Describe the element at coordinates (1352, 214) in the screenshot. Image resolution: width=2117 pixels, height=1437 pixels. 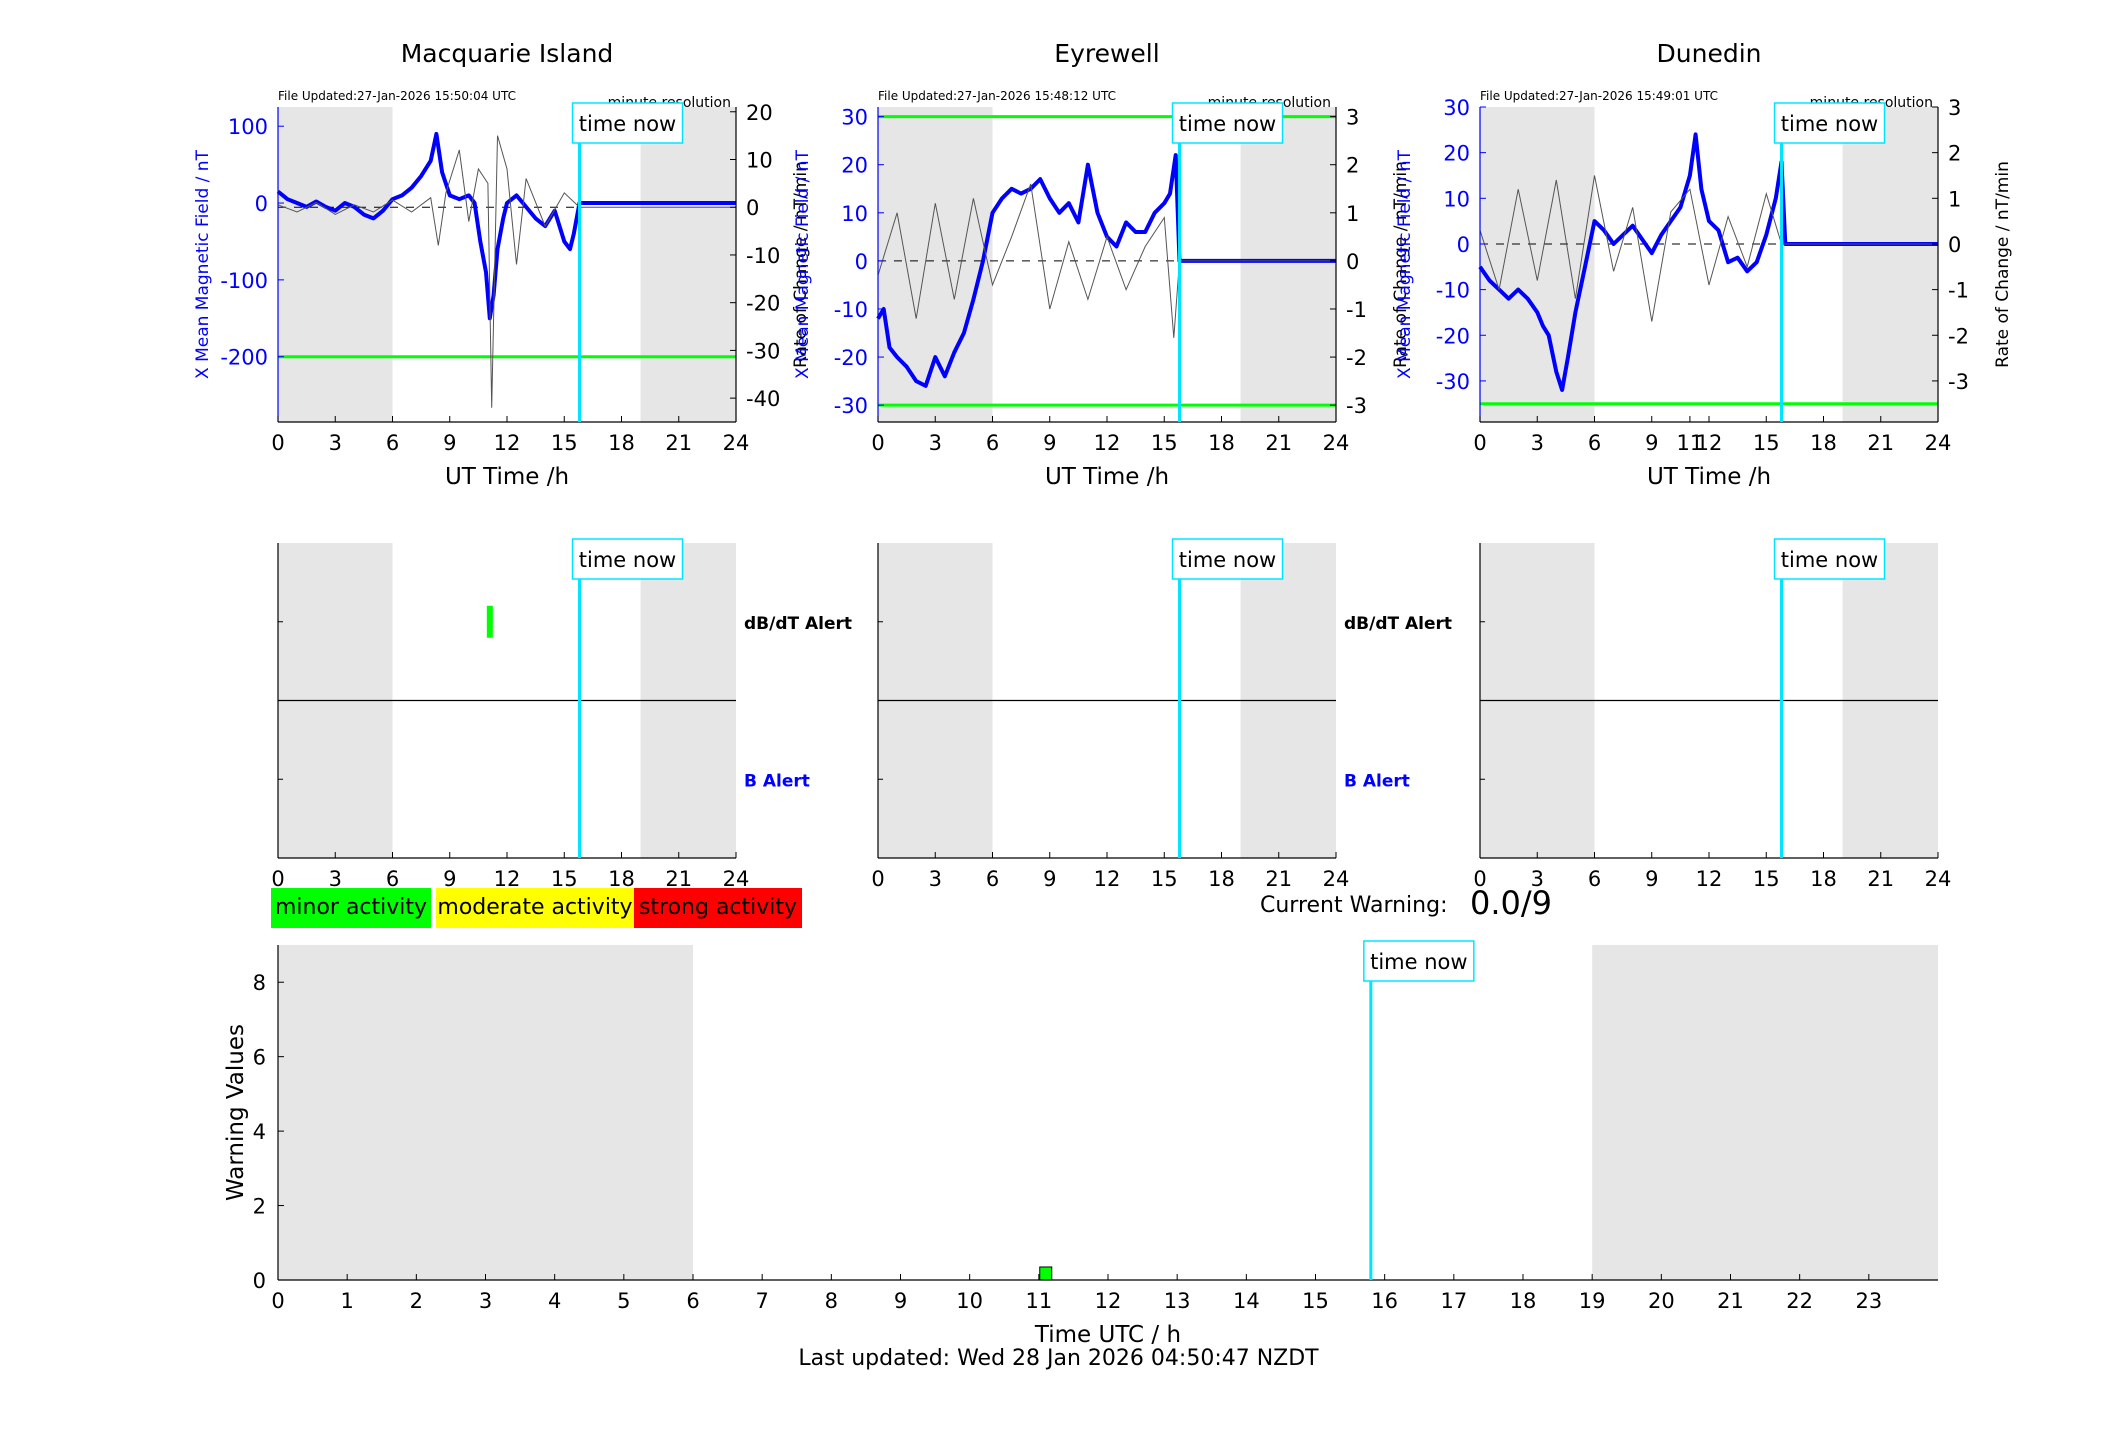
I see `panel2-y2-tick-label-2: 1` at that location.